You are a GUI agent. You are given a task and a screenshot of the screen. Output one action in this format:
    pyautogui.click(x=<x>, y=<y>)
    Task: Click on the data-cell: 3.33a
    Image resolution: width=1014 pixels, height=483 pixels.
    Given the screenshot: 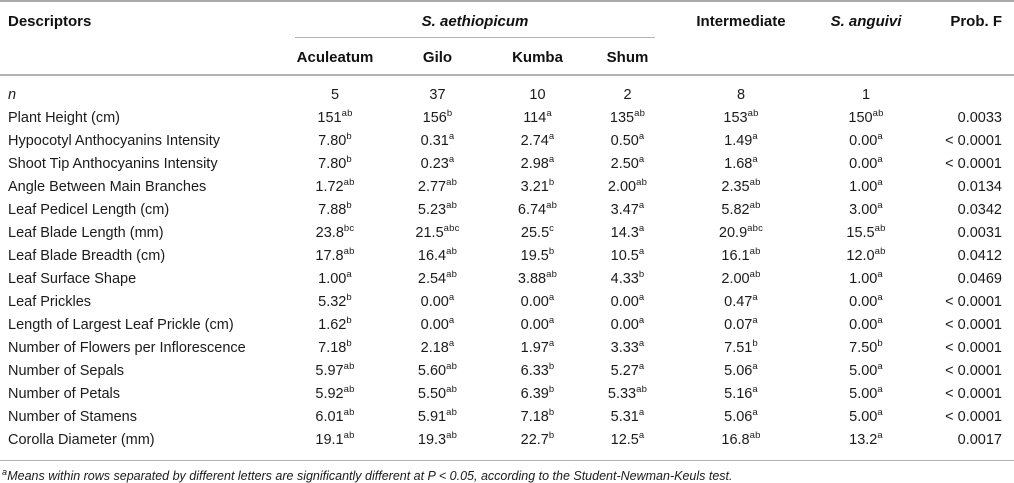 What is the action you would take?
    pyautogui.click(x=627, y=346)
    